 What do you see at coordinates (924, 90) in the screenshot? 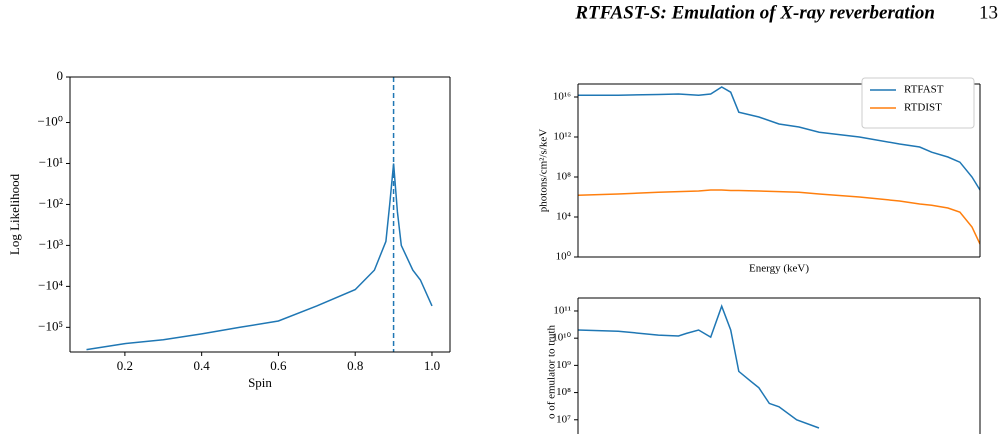
I see `legend-label: RTFAST` at bounding box center [924, 90].